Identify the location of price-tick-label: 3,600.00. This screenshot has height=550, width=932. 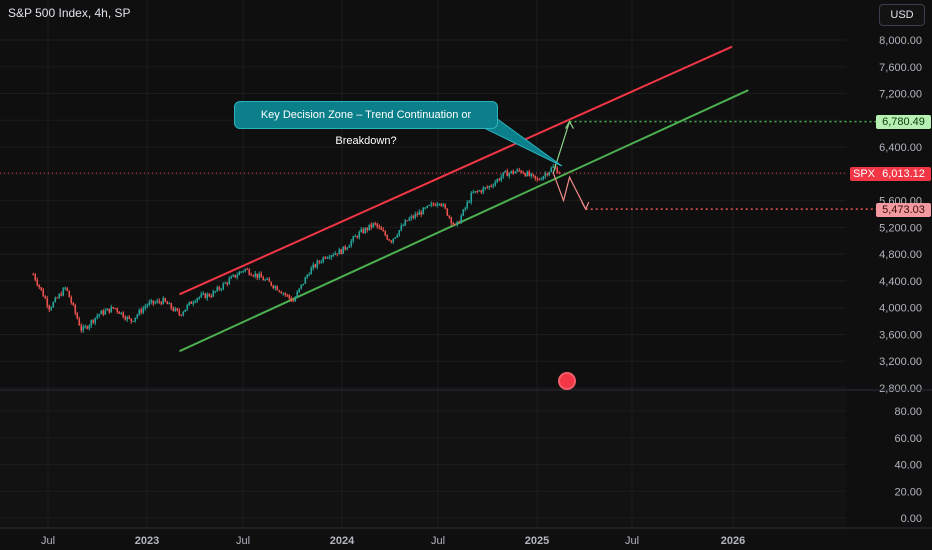
(900, 335).